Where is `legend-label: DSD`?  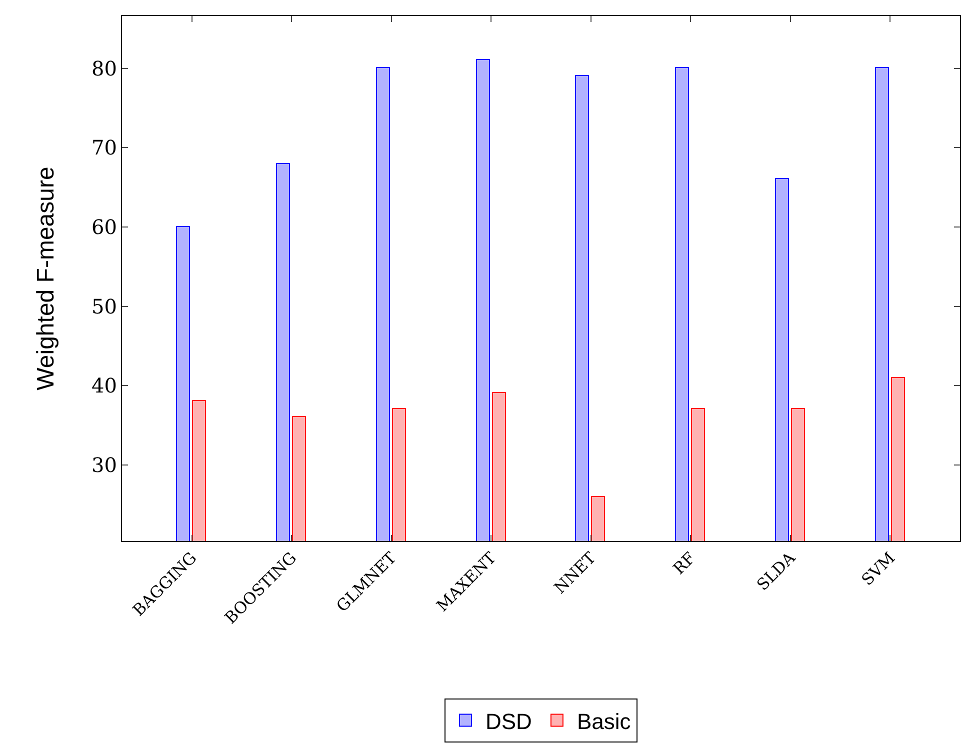
legend-label: DSD is located at coordinates (509, 721).